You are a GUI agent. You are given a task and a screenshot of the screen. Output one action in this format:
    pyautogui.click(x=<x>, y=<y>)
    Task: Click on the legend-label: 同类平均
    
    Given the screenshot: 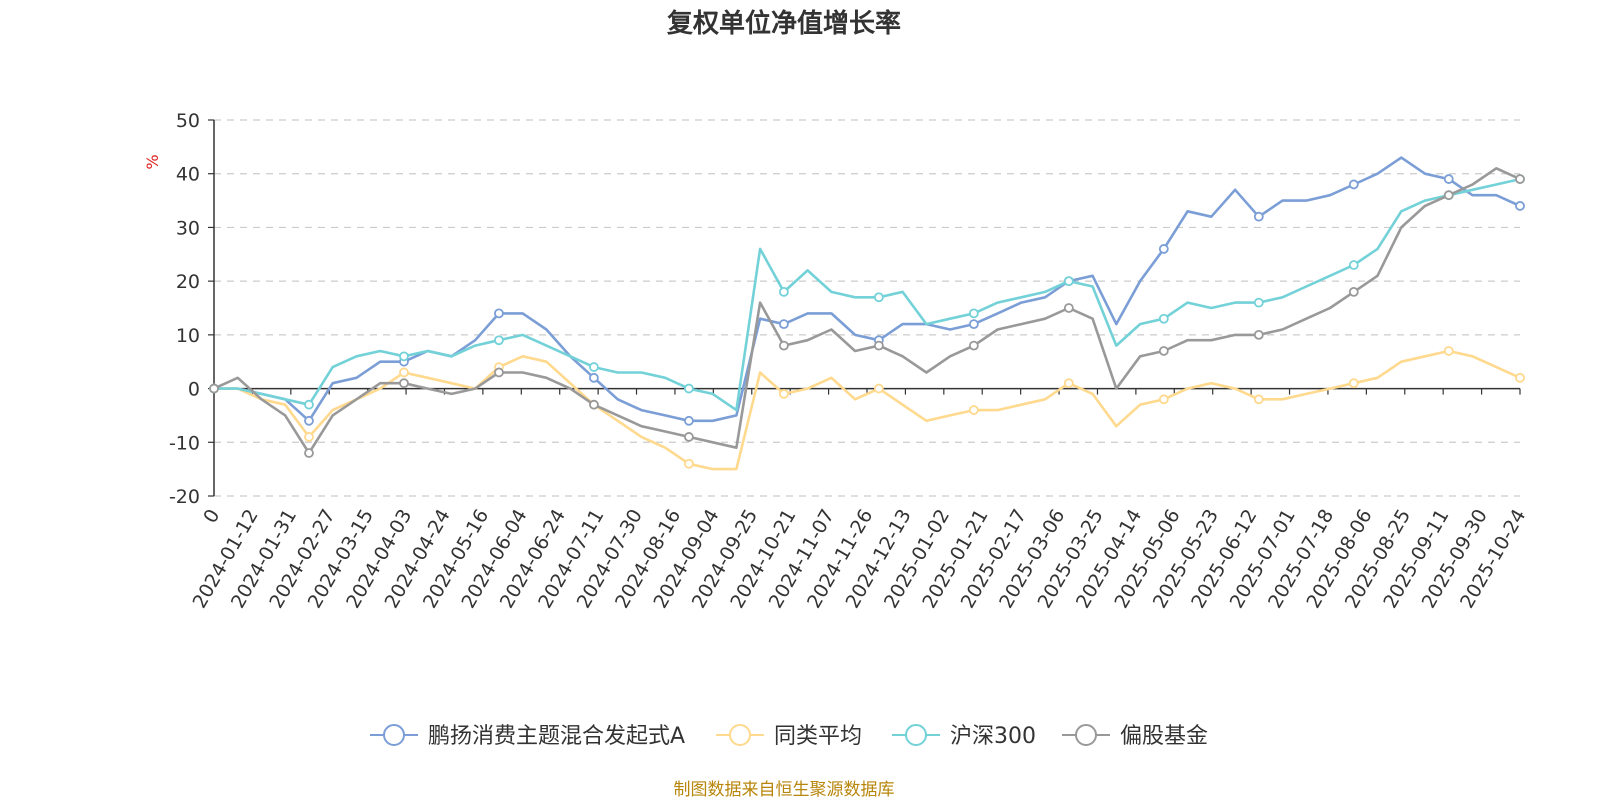 What is the action you would take?
    pyautogui.click(x=818, y=736)
    